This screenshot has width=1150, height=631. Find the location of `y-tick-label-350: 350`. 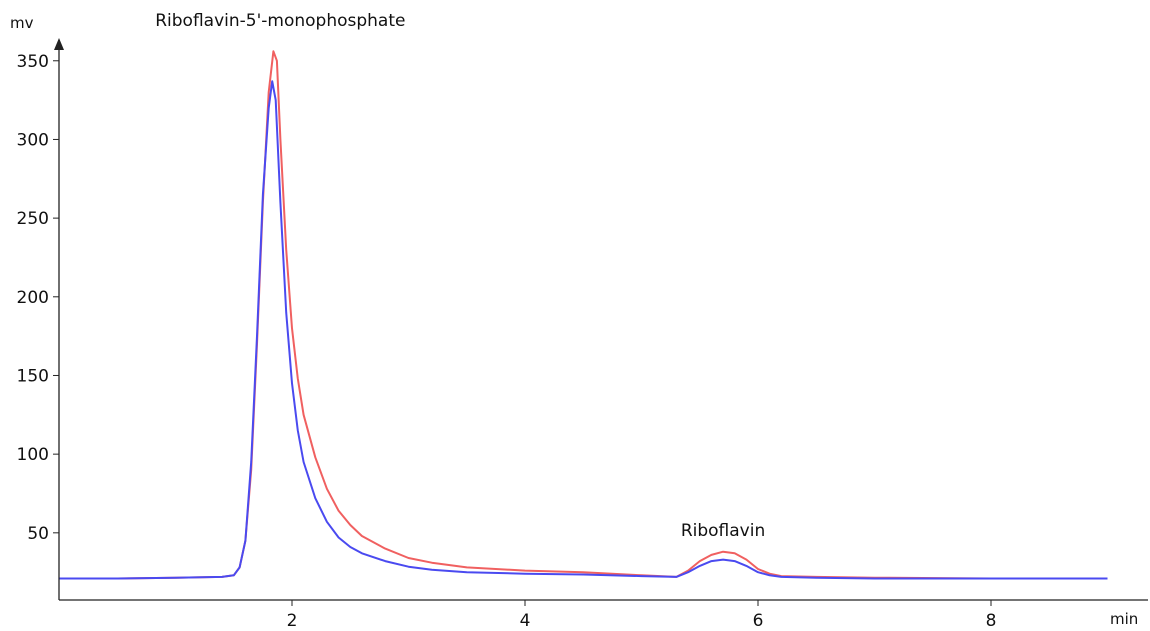

y-tick-label-350: 350 is located at coordinates (33, 62).